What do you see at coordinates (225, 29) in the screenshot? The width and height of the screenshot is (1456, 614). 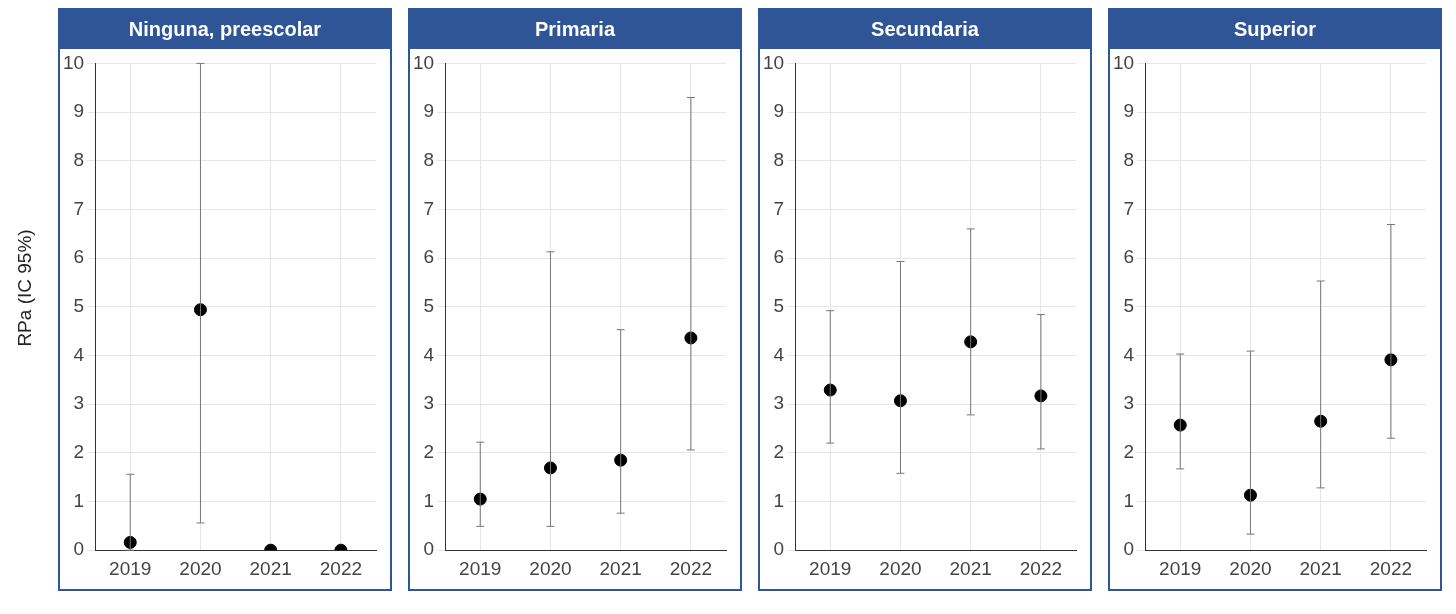 I see `chart-title: Ninguna, preescolar` at bounding box center [225, 29].